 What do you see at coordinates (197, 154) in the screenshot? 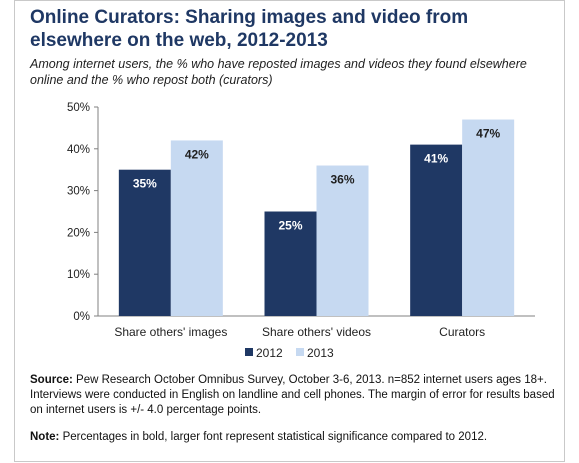
I see `bar-value-label: 42%` at bounding box center [197, 154].